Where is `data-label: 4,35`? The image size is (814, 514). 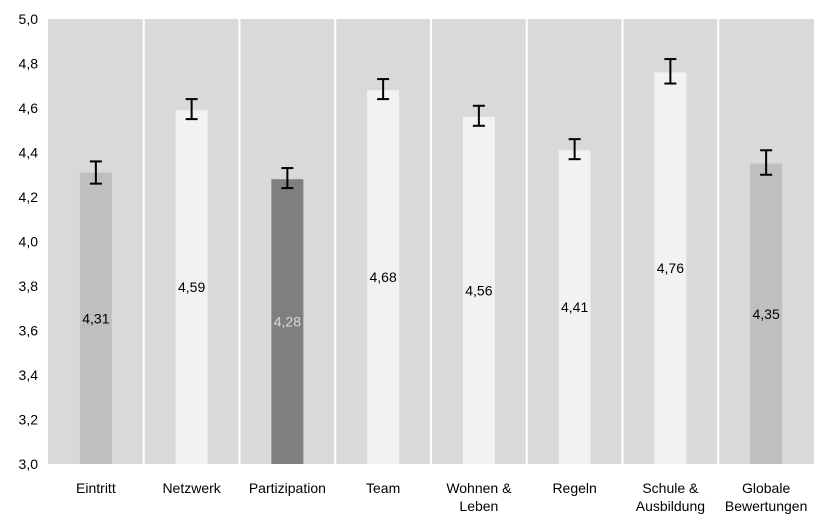 data-label: 4,35 is located at coordinates (766, 314).